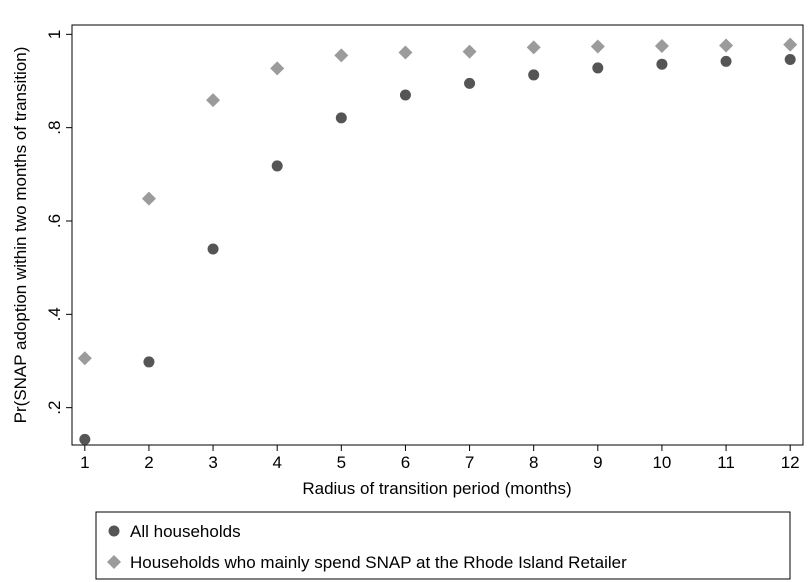 This screenshot has height=582, width=809. What do you see at coordinates (54, 34) in the screenshot?
I see `y-tick-label: 1` at bounding box center [54, 34].